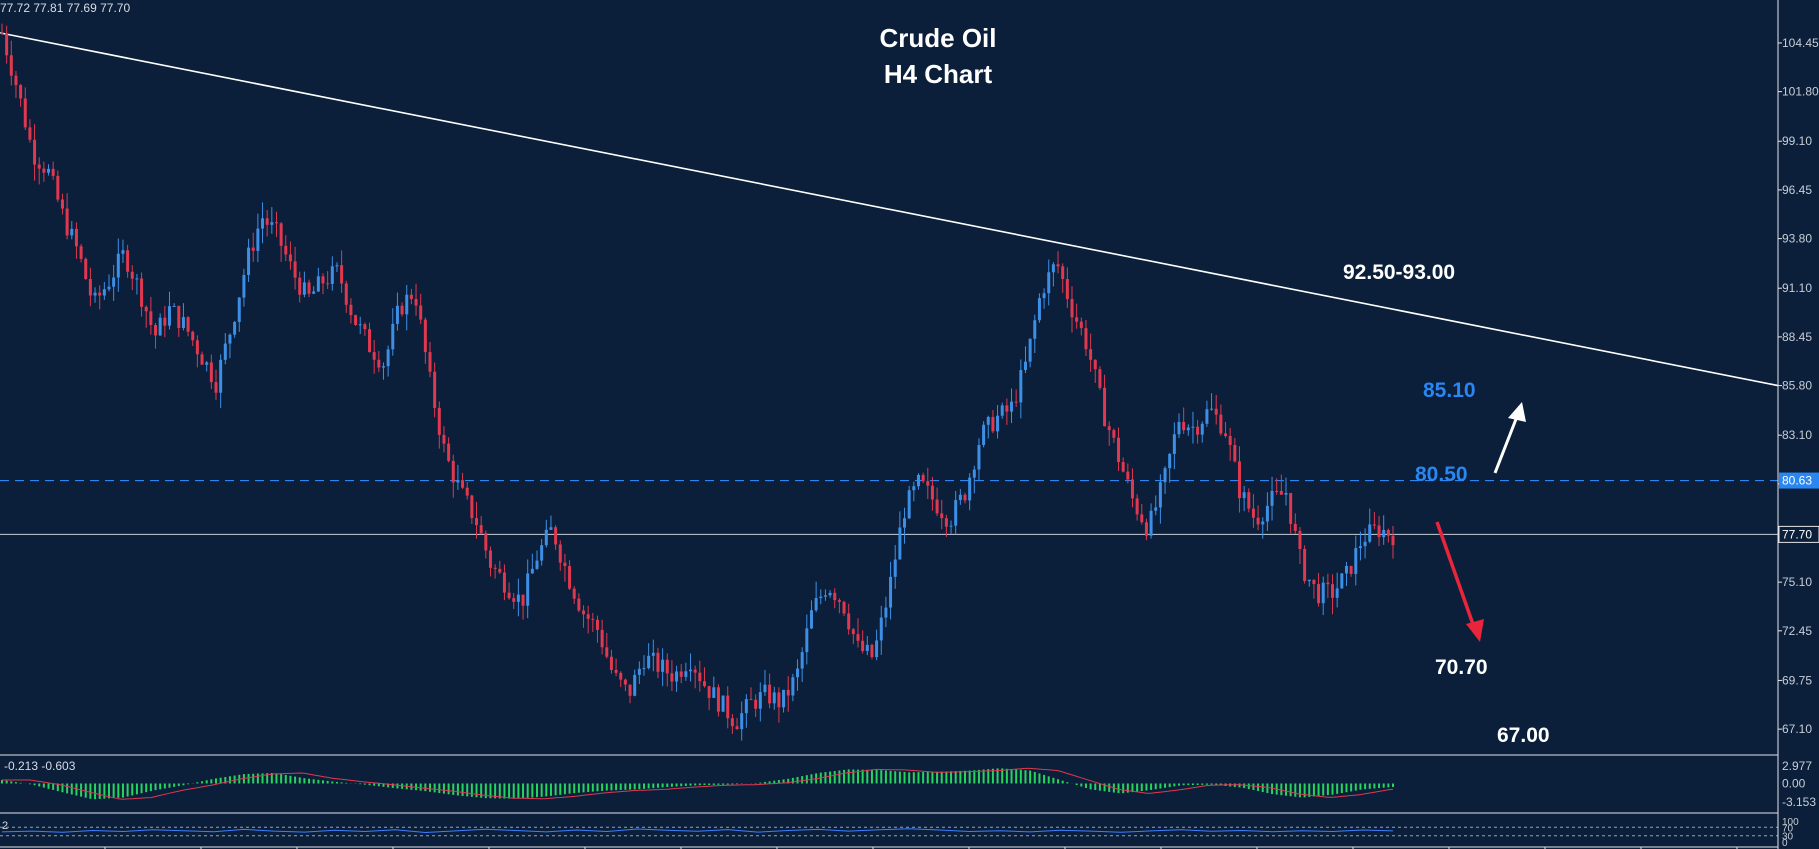 This screenshot has height=849, width=1819. Describe the element at coordinates (1797, 190) in the screenshot. I see `price-tick-label: 96.45` at that location.